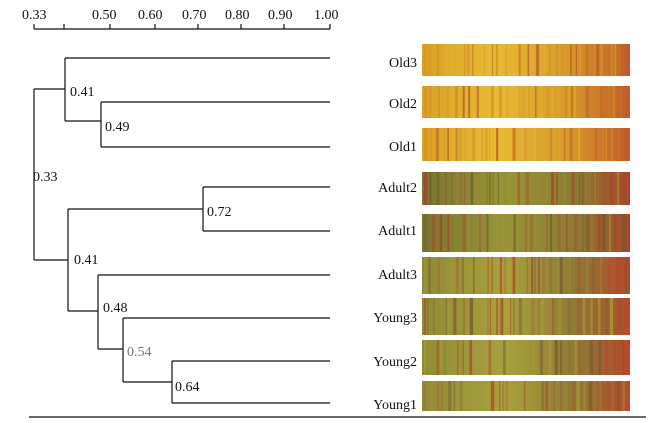  I want to click on gel-lane-adult1, so click(526, 233).